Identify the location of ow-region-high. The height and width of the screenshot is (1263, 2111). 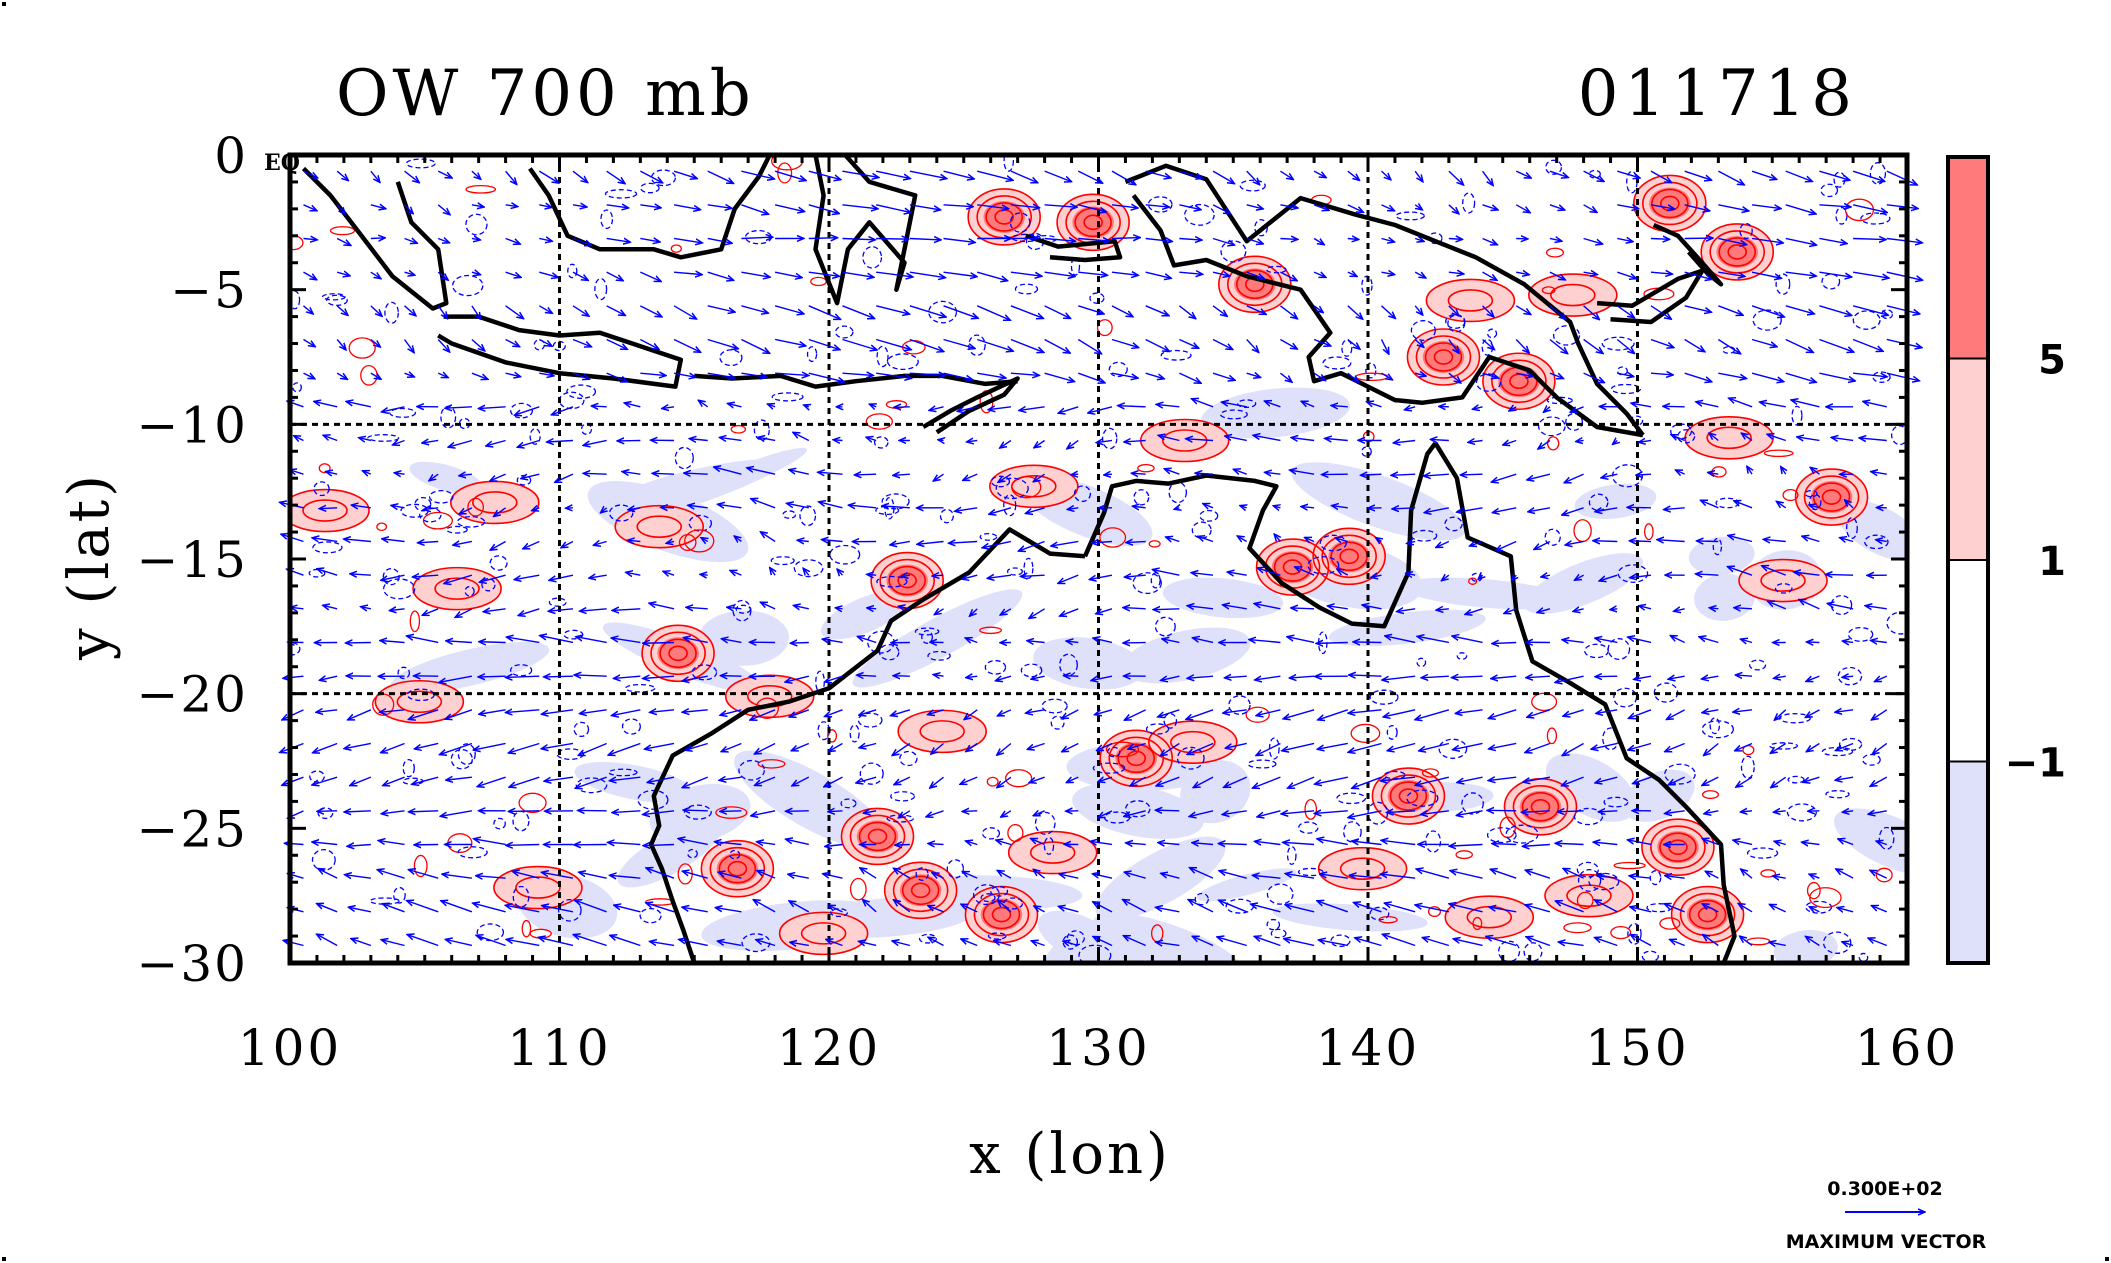
(1004, 216).